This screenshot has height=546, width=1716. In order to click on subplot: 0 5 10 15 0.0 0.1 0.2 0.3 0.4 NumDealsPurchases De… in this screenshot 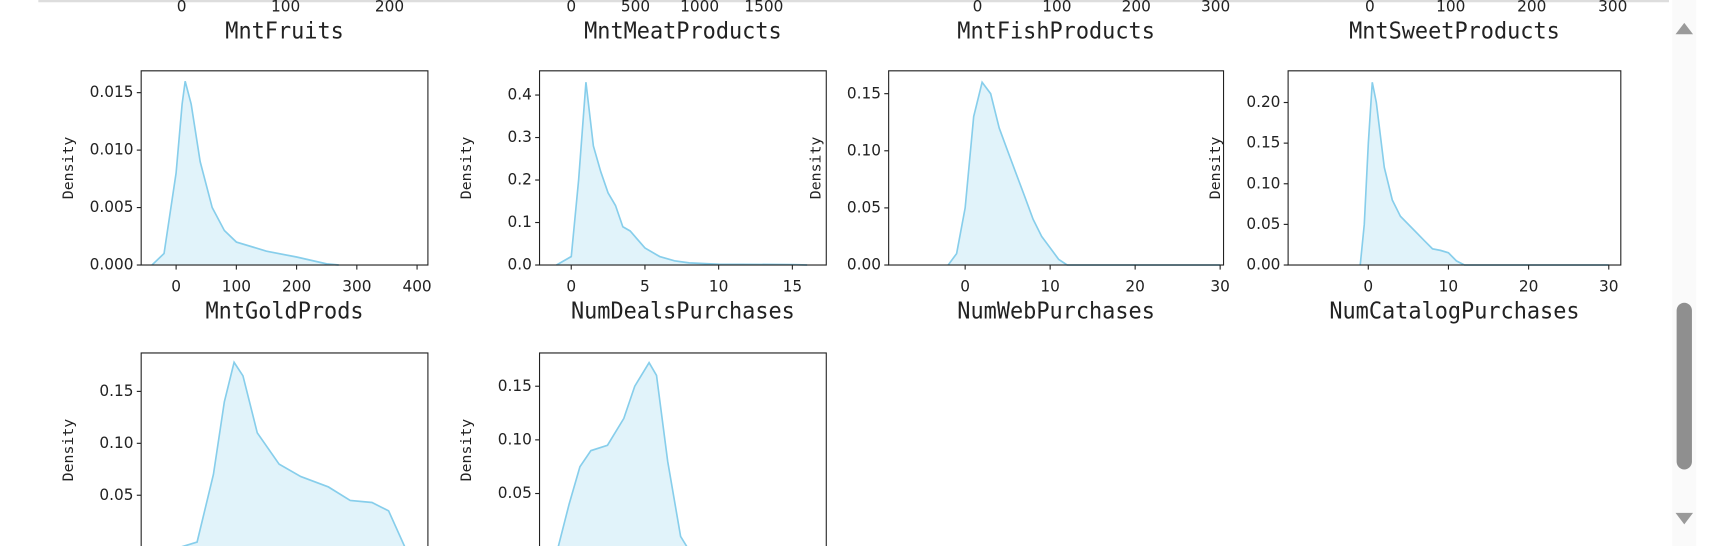, I will do `click(643, 197)`.